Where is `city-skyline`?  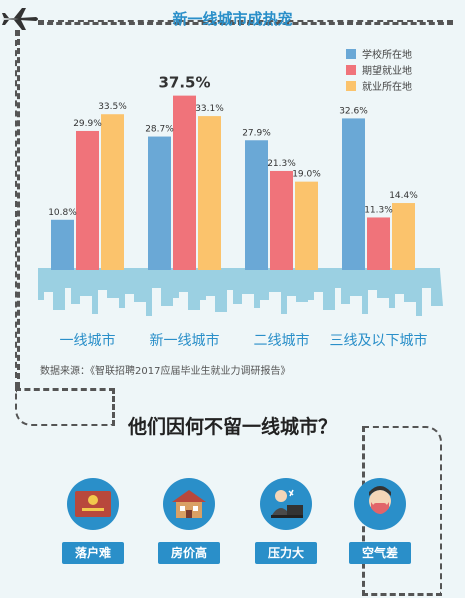 city-skyline is located at coordinates (240, 292).